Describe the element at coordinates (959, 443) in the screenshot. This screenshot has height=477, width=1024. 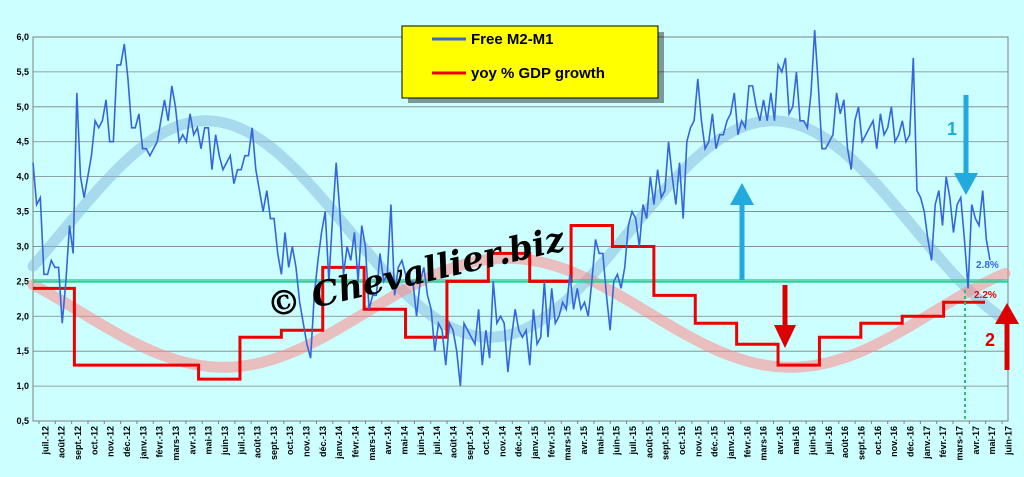
I see `x-tick-label: mars-17` at that location.